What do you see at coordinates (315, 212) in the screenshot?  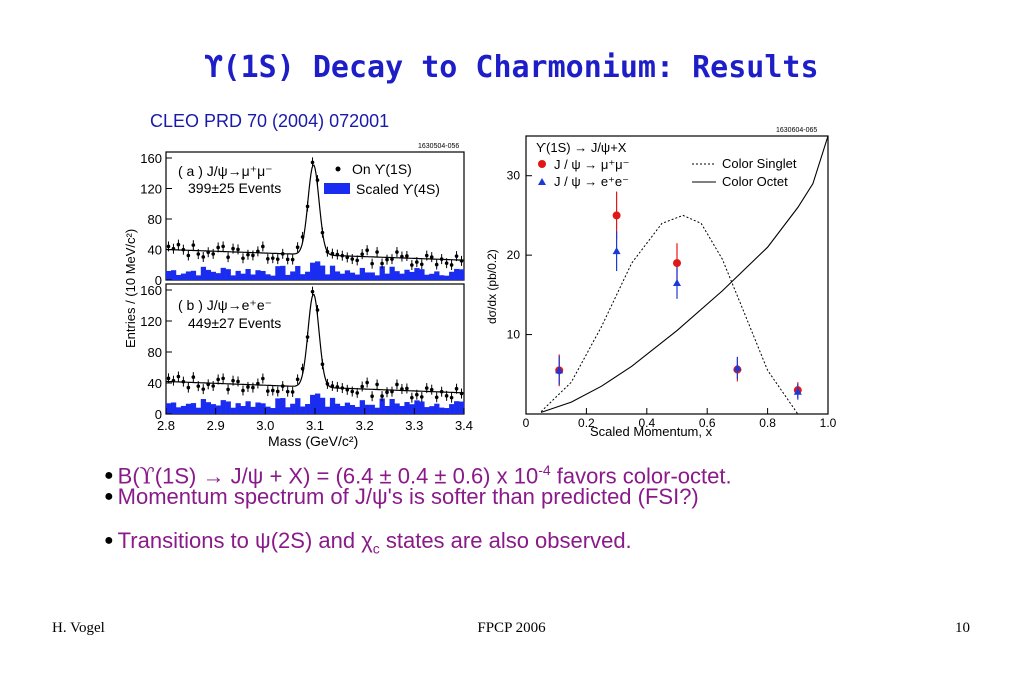 I see `panel-a-fit-curve` at bounding box center [315, 212].